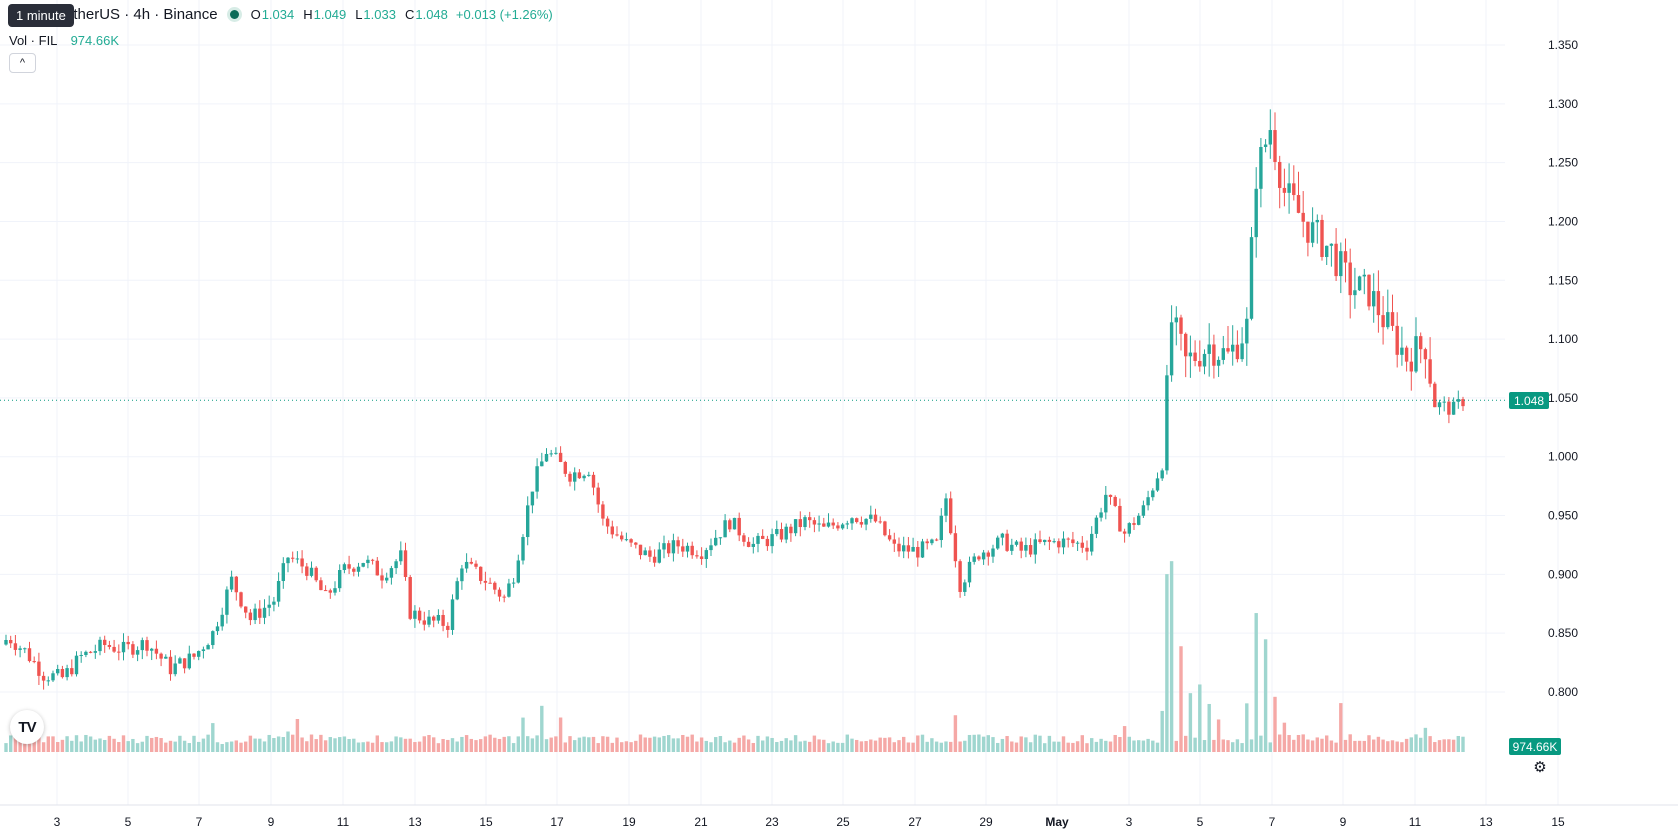 This screenshot has width=1678, height=835. What do you see at coordinates (33, 40) in the screenshot?
I see `volume-legend-label: Vol · FIL` at bounding box center [33, 40].